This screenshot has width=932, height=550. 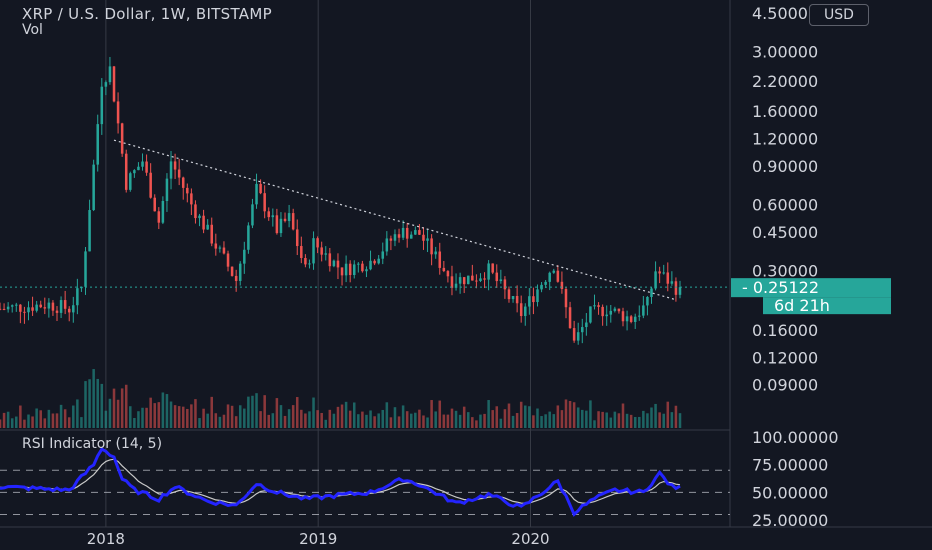 I want to click on rsi-indicator-label: RSI Indicator (14, 5), so click(x=92, y=444).